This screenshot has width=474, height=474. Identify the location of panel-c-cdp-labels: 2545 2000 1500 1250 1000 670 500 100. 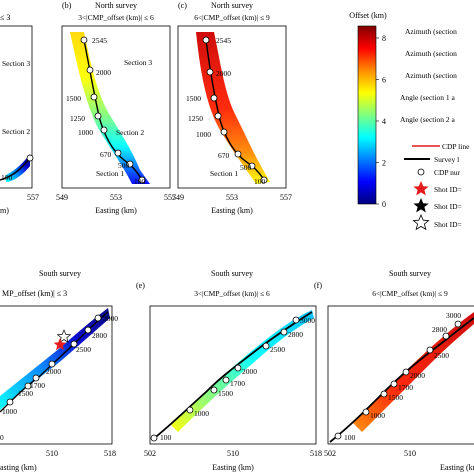
(226, 111).